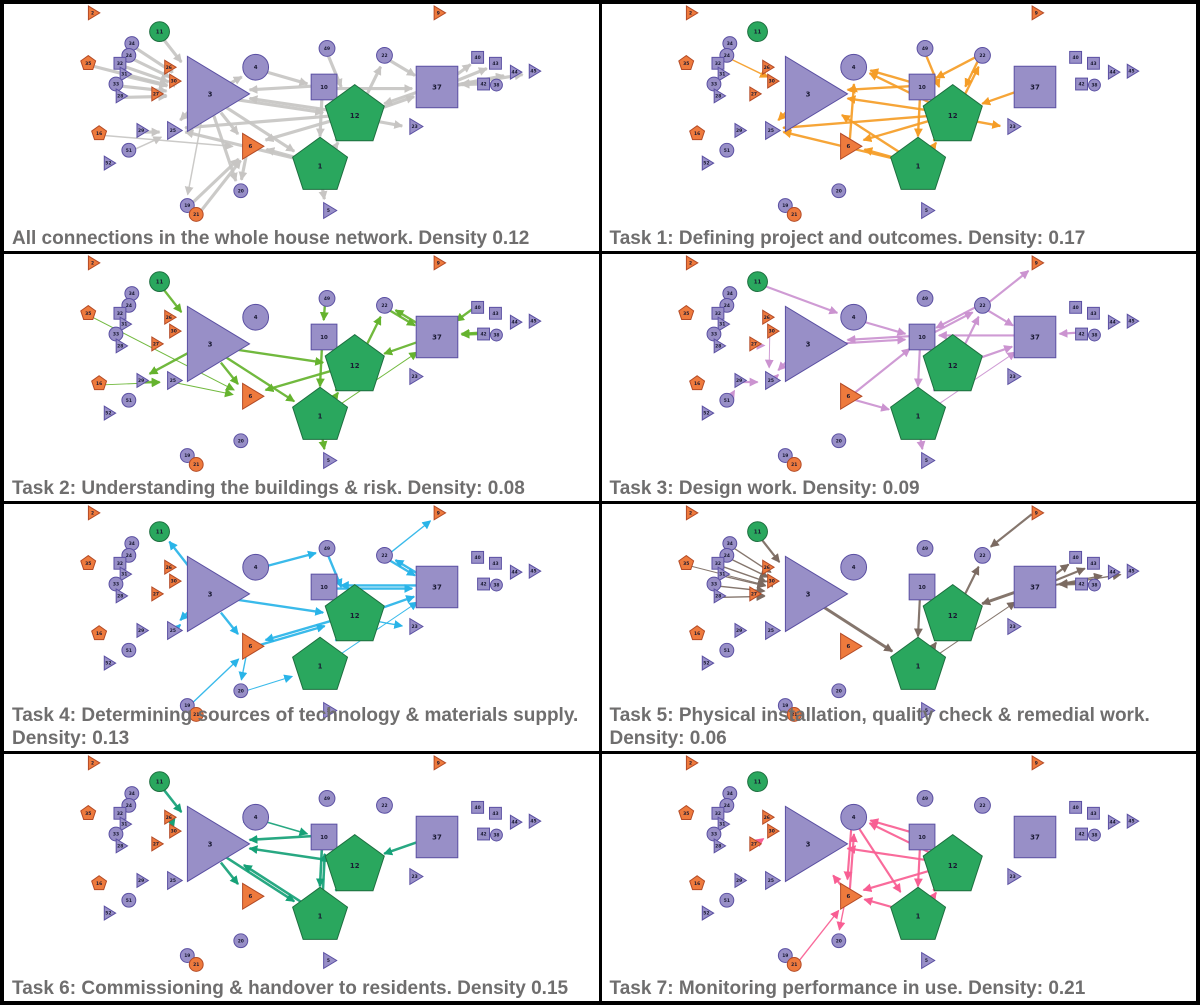 The height and width of the screenshot is (1005, 1200). Describe the element at coordinates (169, 318) in the screenshot. I see `svg-text: 26` at that location.